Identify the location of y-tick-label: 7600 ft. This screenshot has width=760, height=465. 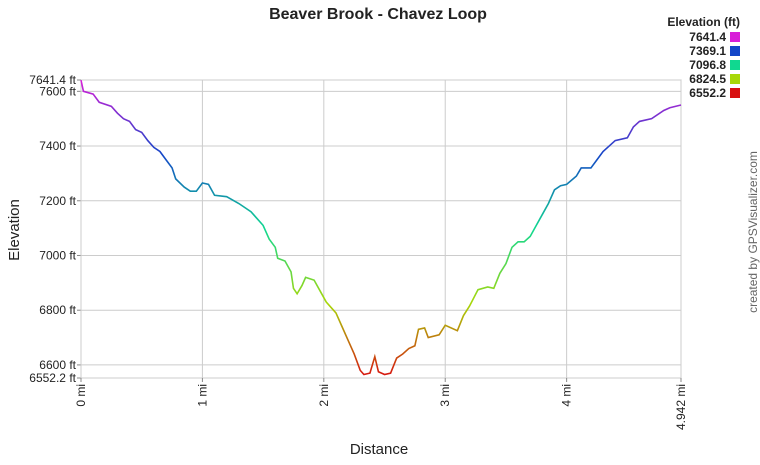
(57, 91).